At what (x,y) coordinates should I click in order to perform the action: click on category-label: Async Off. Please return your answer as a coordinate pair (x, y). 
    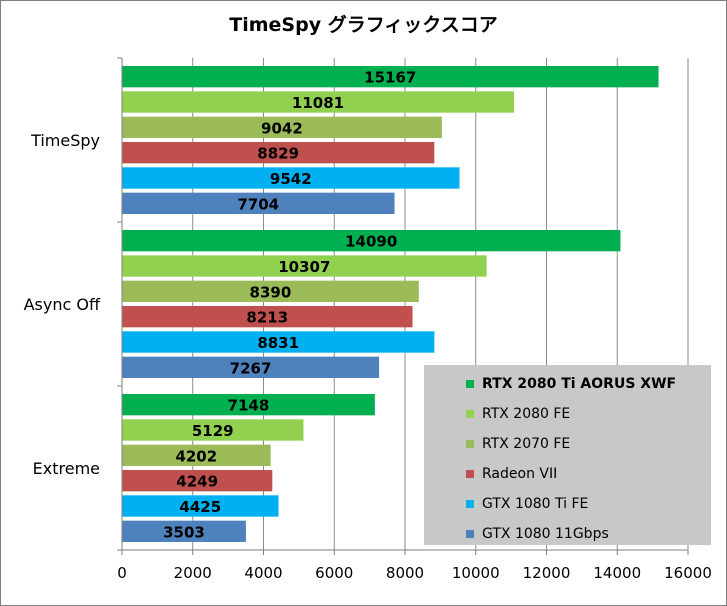
    Looking at the image, I should click on (62, 304).